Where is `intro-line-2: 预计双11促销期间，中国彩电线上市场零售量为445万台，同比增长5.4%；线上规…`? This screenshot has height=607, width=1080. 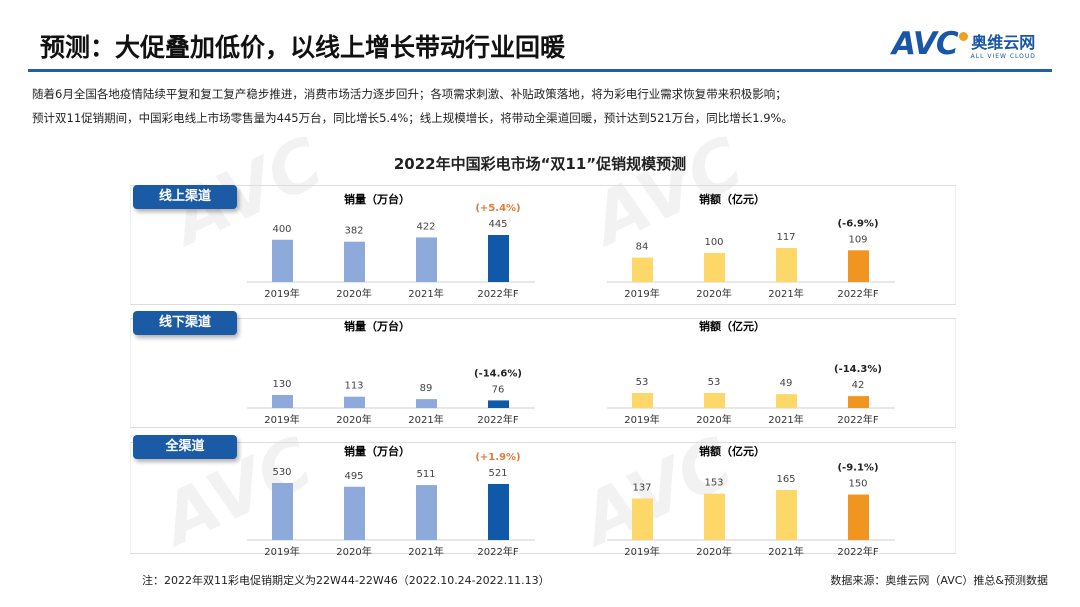 intro-line-2: 预计双11促销期间，中国彩电线上市场零售量为445万台，同比增长5.4%；线上规… is located at coordinates (412, 118).